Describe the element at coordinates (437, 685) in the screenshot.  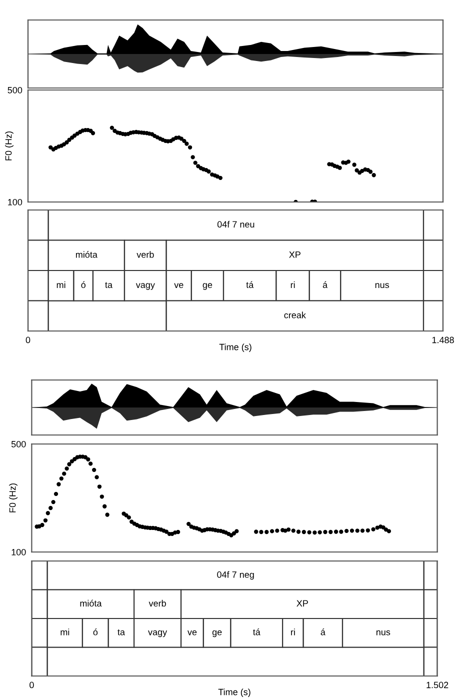
I see `x-tick-label: 1.502` at that location.